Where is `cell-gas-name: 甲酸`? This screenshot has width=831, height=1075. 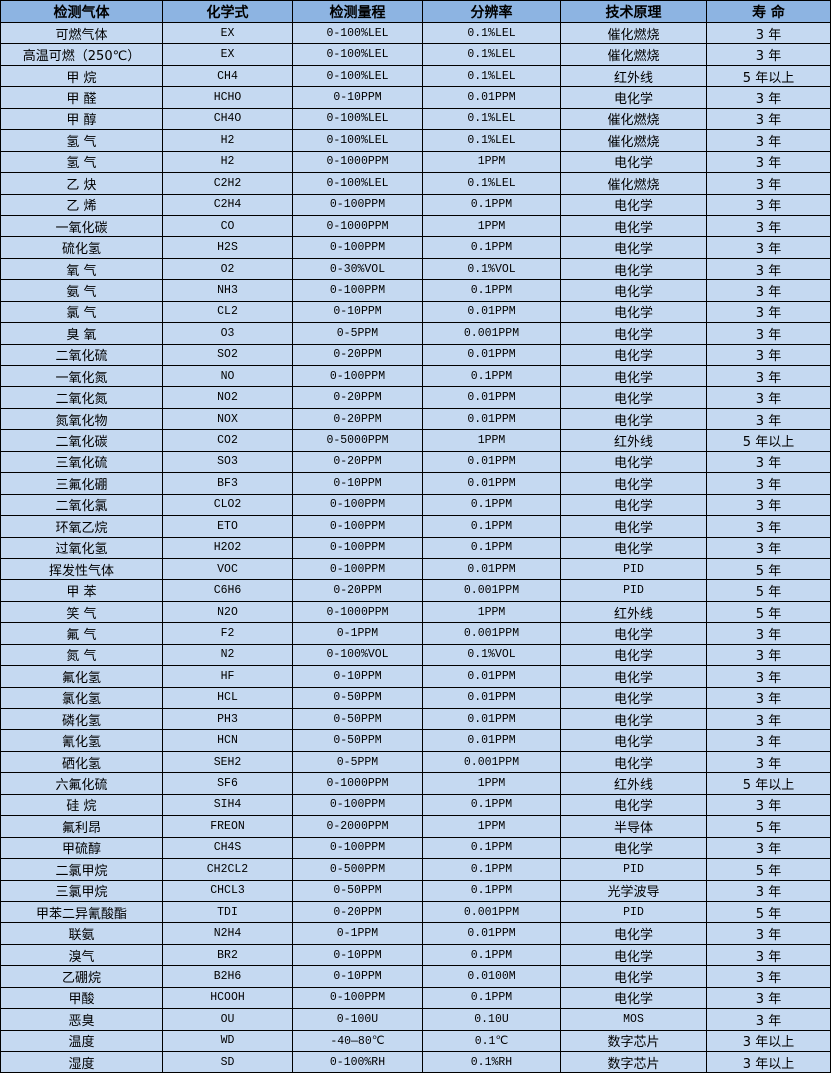
cell-gas-name: 甲酸 is located at coordinates (81, 998).